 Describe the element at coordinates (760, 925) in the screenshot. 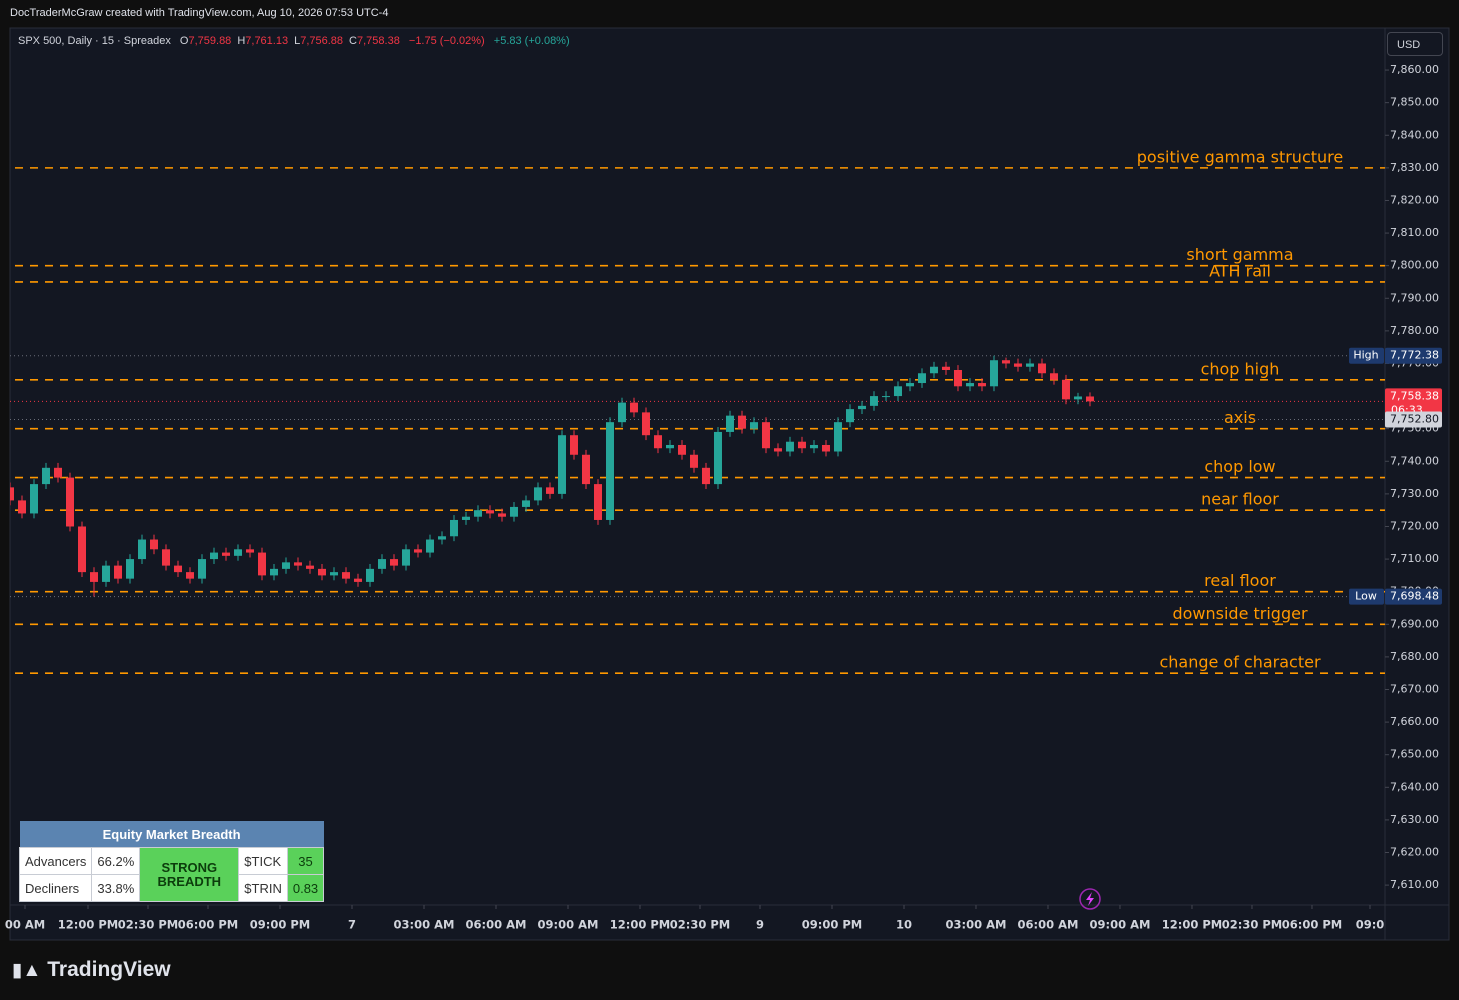

I see `x-tick-label: 9` at that location.